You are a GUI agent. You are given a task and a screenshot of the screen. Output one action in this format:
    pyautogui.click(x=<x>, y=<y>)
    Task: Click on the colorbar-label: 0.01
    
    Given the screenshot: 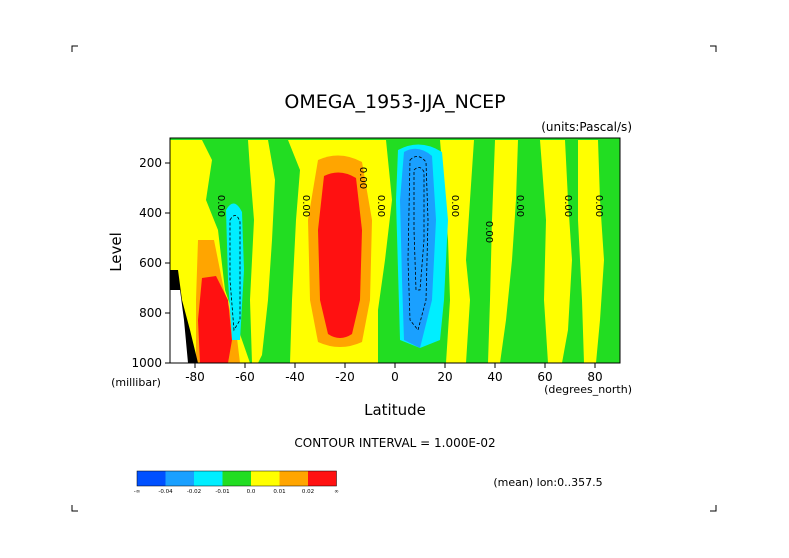 What is the action you would take?
    pyautogui.click(x=279, y=492)
    